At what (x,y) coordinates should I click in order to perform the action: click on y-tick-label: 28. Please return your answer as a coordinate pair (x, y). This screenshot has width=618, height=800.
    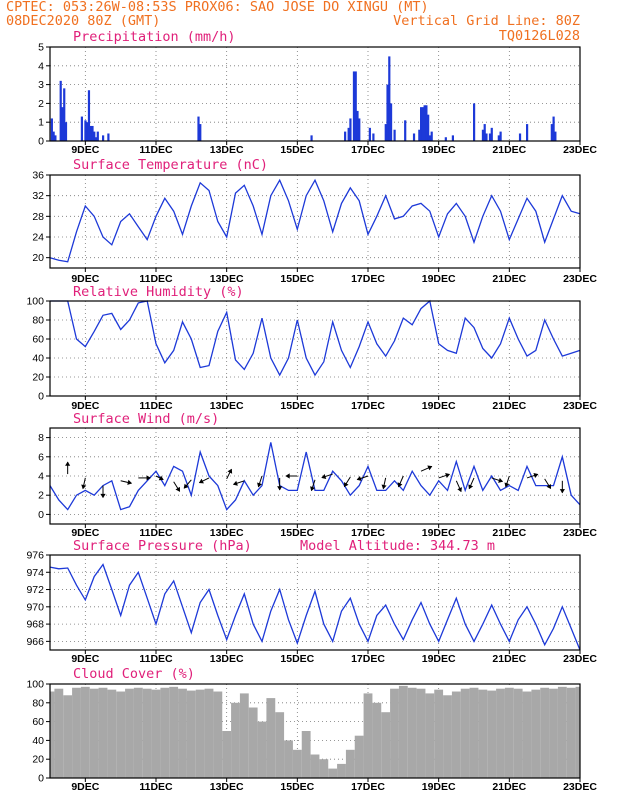
    Looking at the image, I should click on (38, 217).